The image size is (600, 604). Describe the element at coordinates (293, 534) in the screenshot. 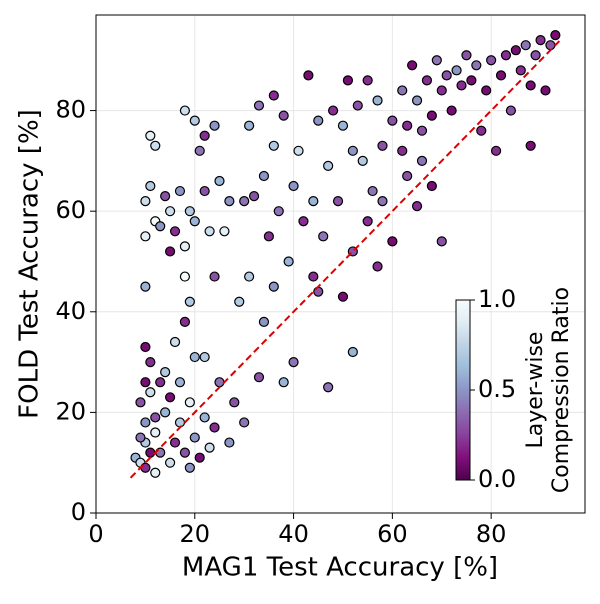

I see `x-tick-label: 40` at that location.